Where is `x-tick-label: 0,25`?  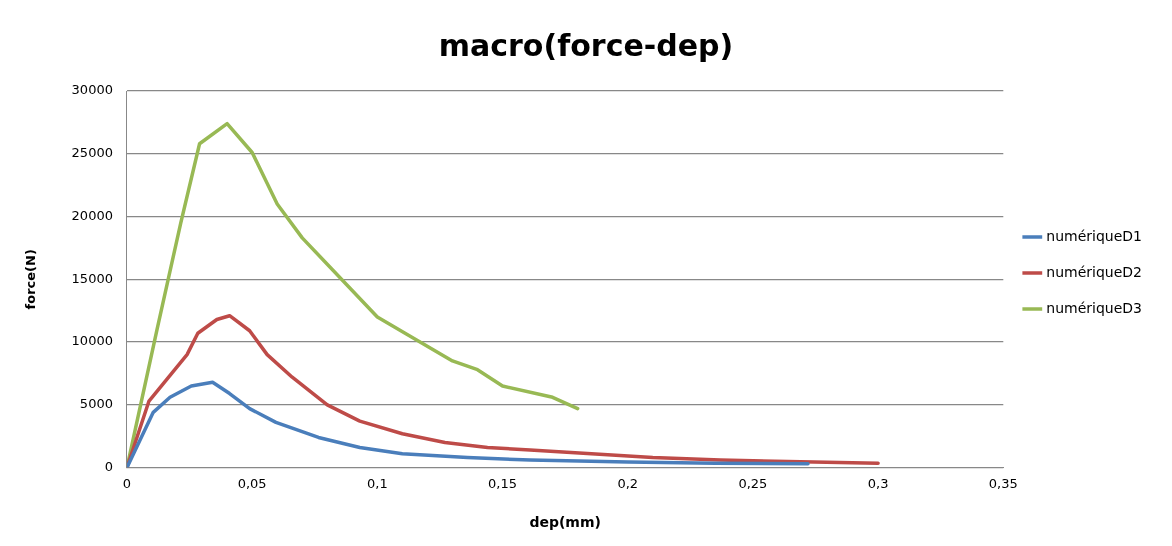
x-tick-label: 0,25 is located at coordinates (753, 483).